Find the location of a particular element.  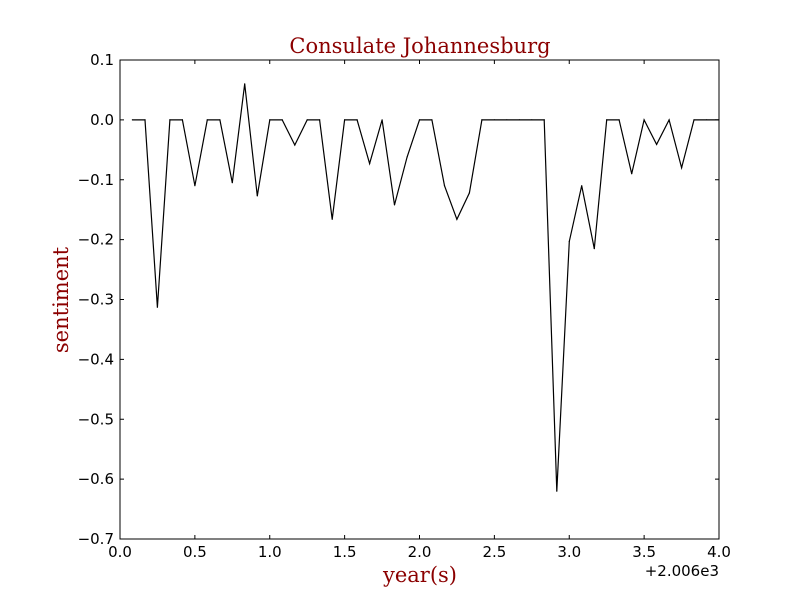

x-tick-label: 2.0 is located at coordinates (420, 552).